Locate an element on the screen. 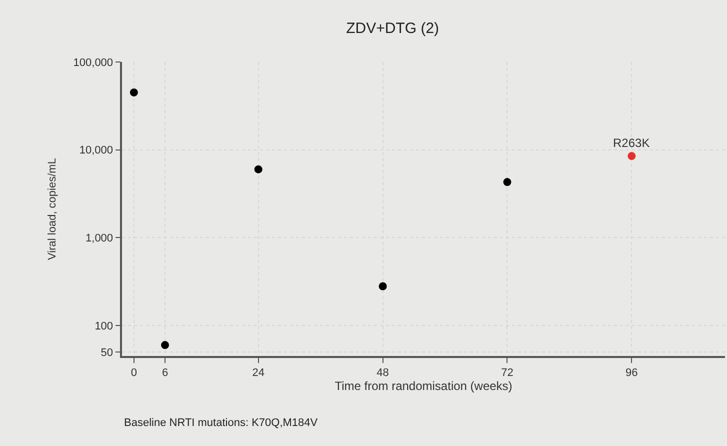  x-tick-label: 0 is located at coordinates (133, 372).